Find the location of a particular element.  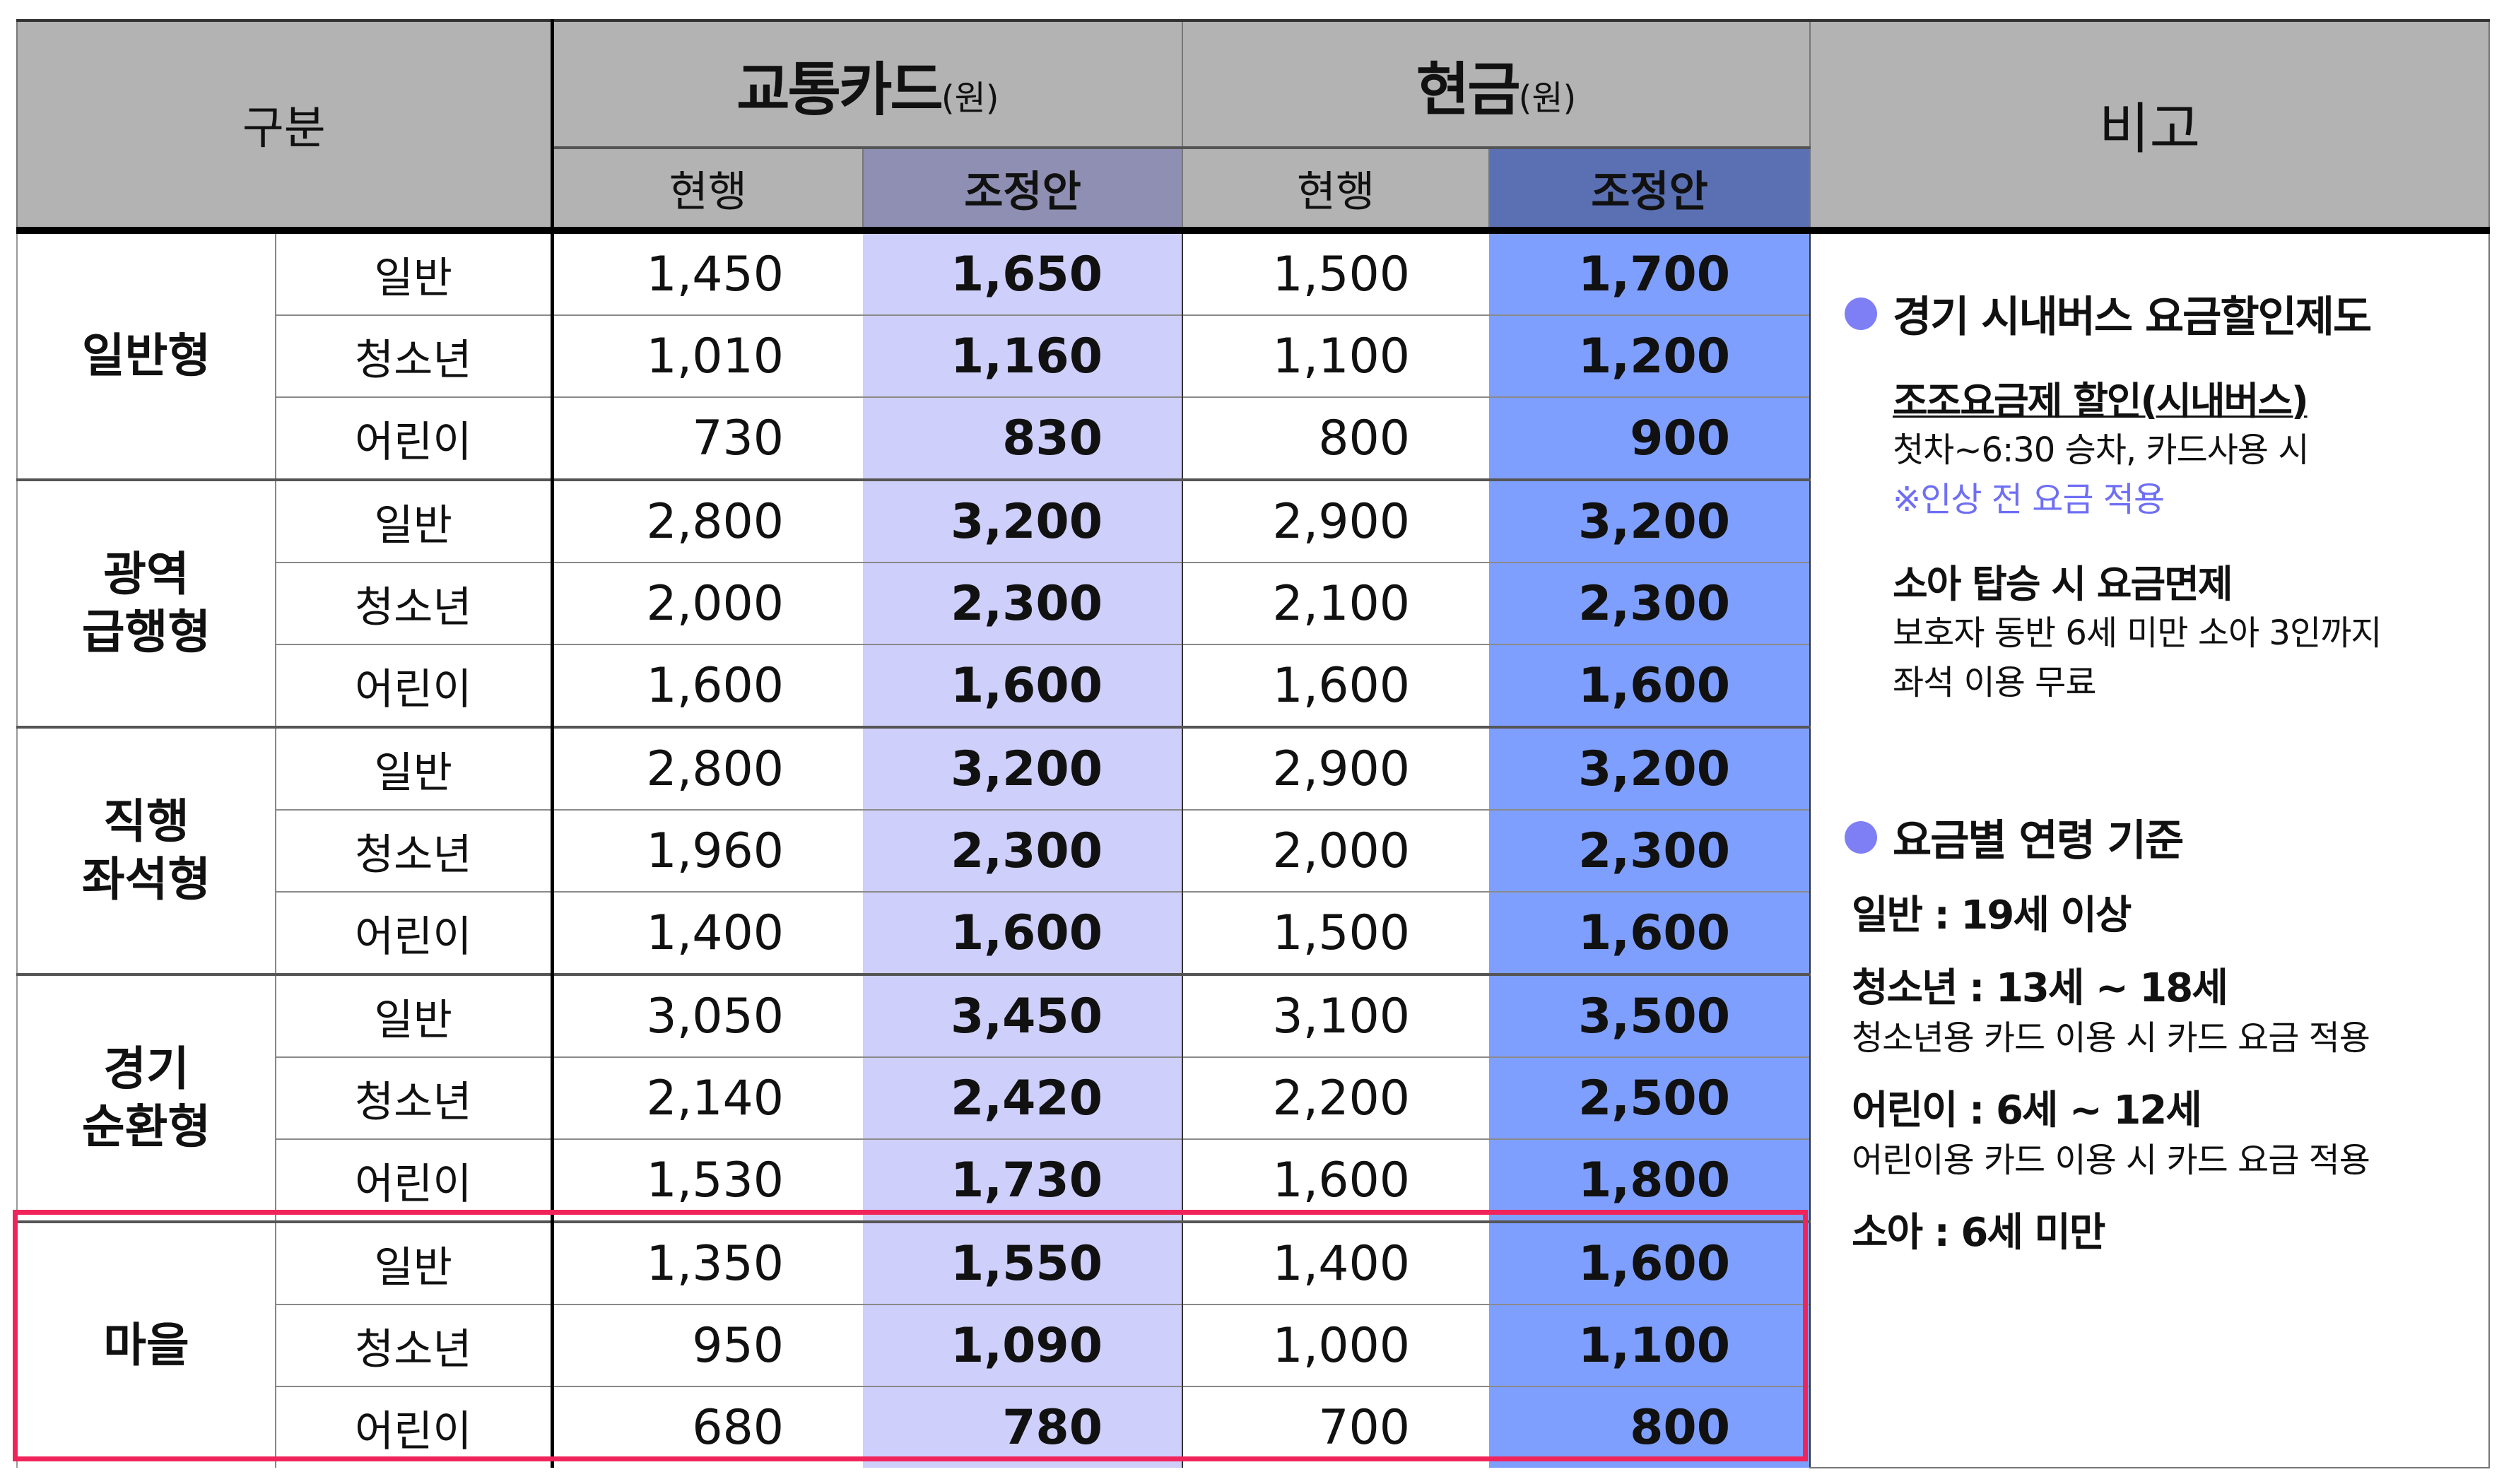

header-category: 구분 is located at coordinates (285, 126).